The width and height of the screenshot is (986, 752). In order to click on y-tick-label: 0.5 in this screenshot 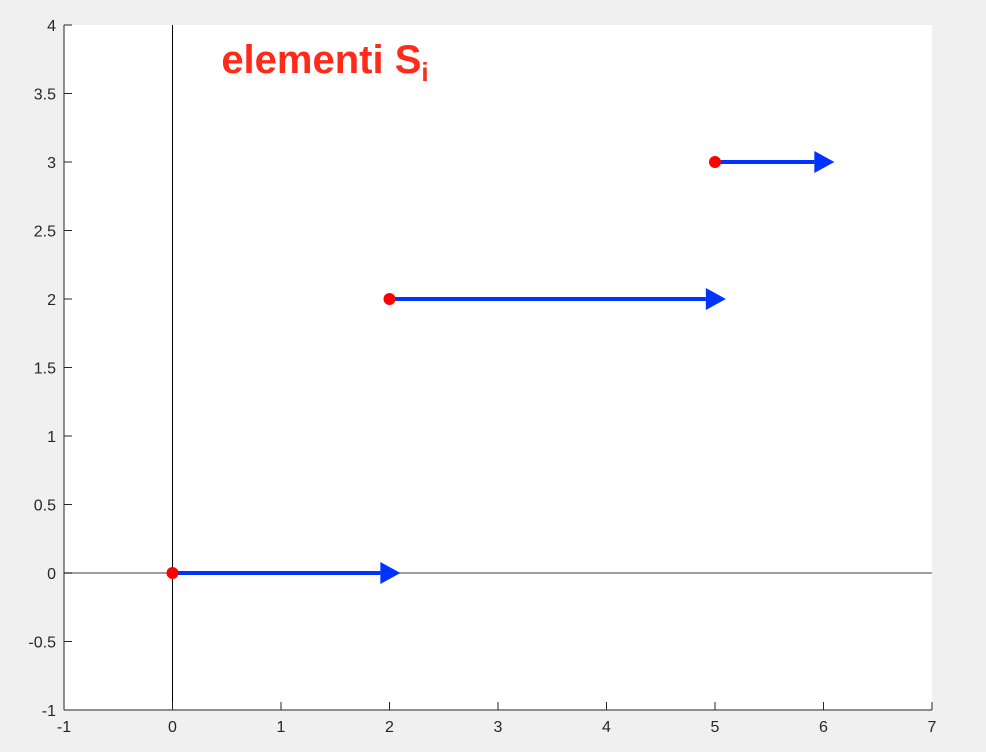, I will do `click(45, 506)`.